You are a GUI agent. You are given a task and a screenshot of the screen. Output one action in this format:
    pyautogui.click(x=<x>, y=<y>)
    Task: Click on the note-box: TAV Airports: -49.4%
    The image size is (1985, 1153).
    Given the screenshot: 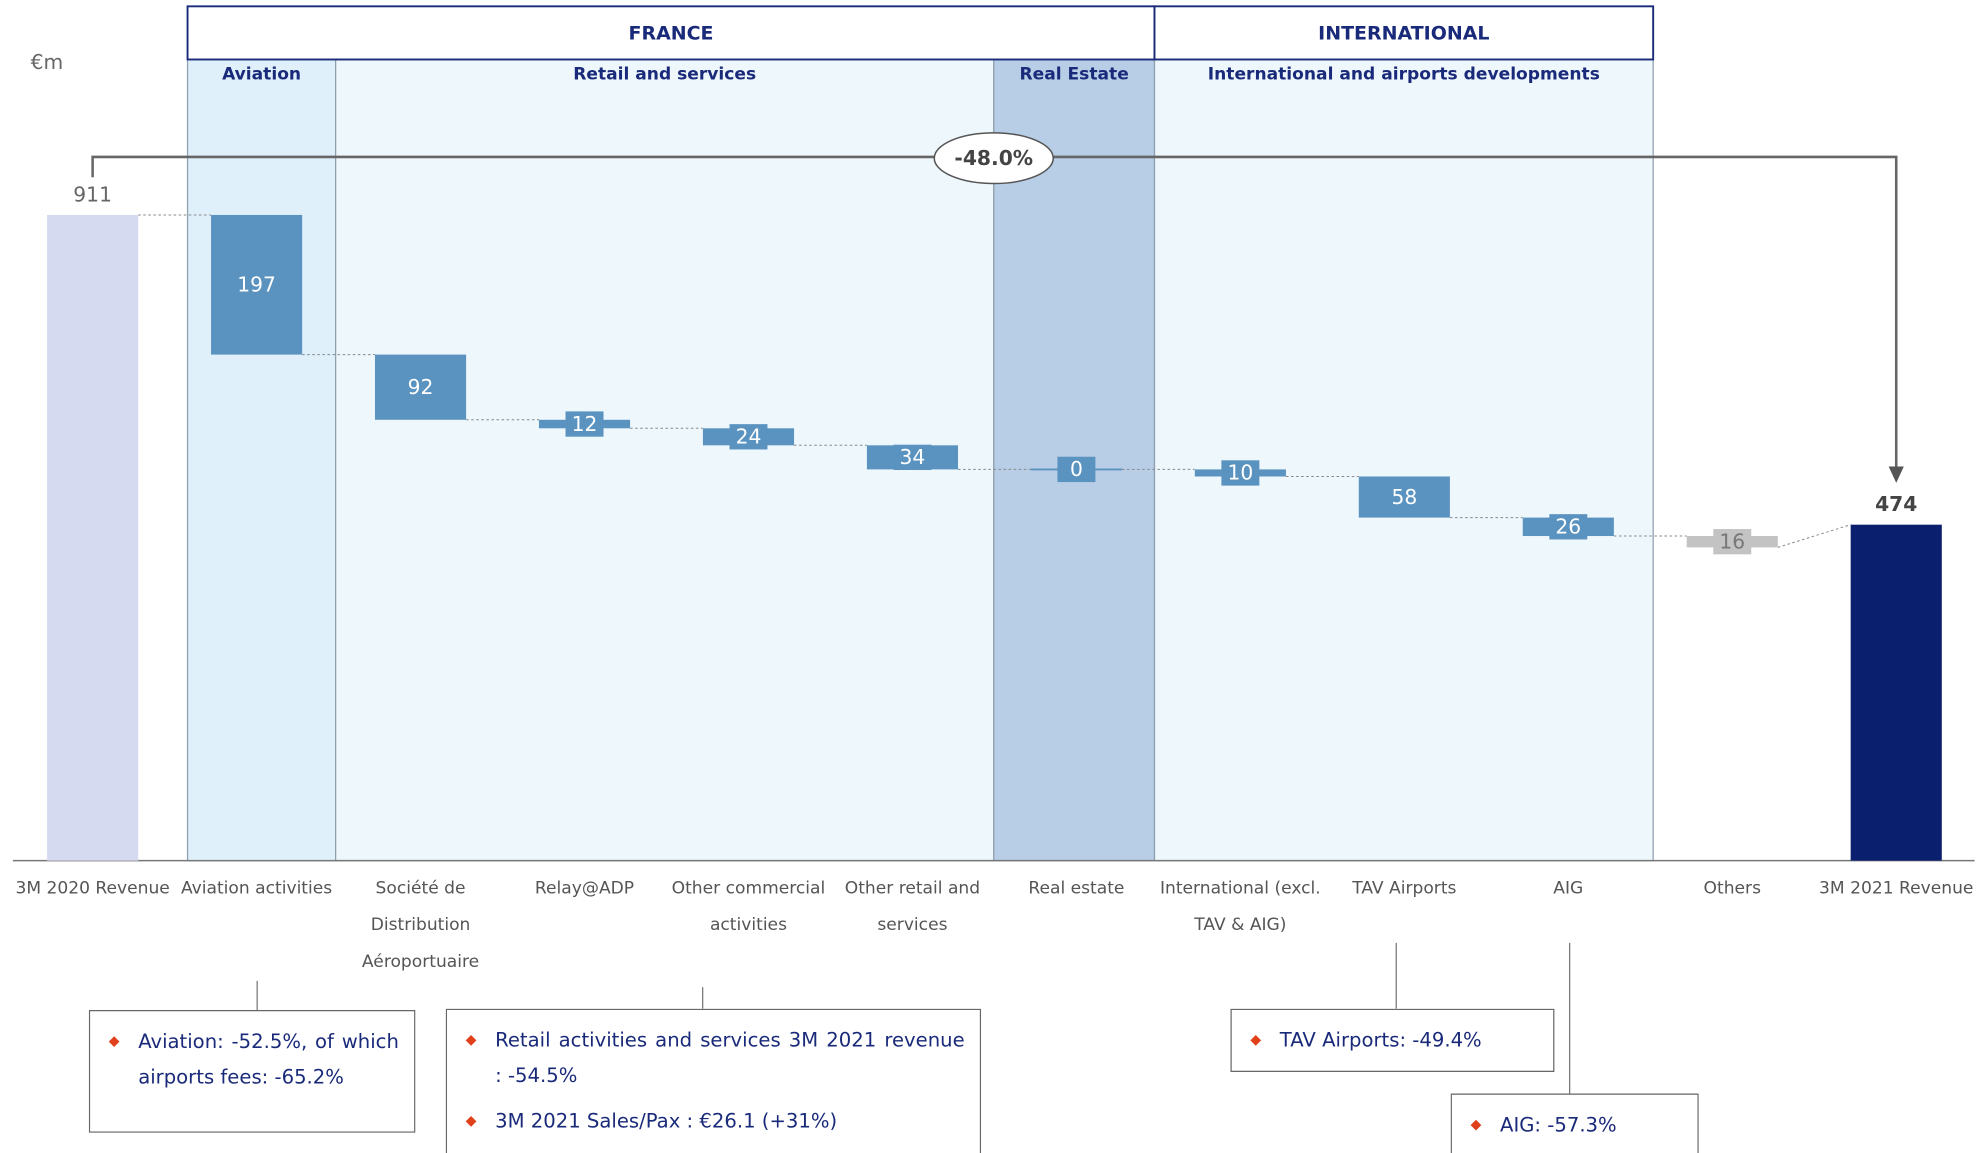 What is the action you would take?
    pyautogui.click(x=1392, y=1040)
    